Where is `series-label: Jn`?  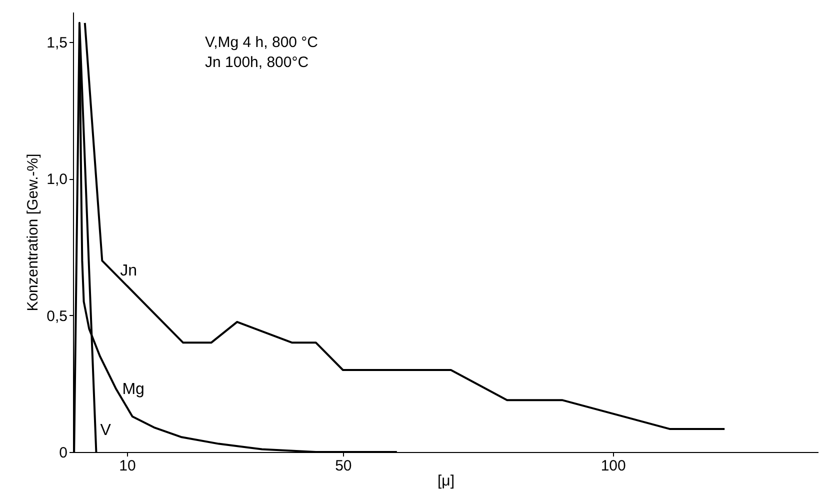 series-label: Jn is located at coordinates (129, 271).